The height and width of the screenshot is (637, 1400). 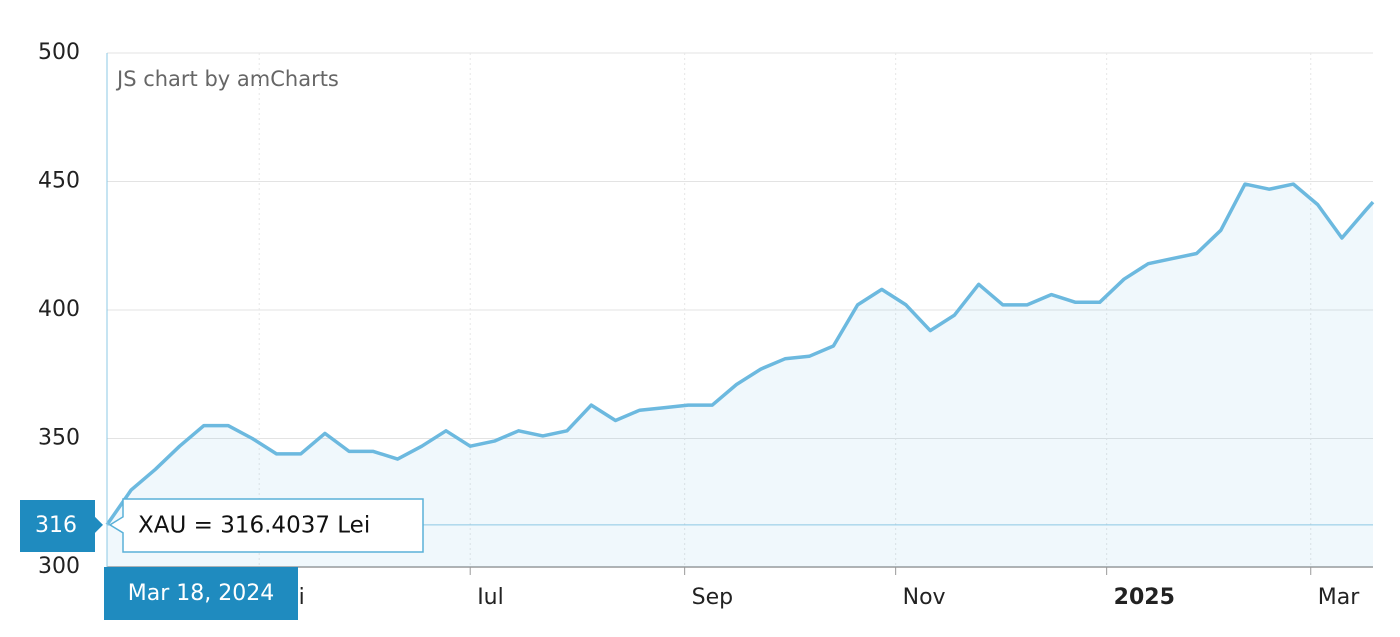 I want to click on y-tick-label: 400, so click(x=59, y=309).